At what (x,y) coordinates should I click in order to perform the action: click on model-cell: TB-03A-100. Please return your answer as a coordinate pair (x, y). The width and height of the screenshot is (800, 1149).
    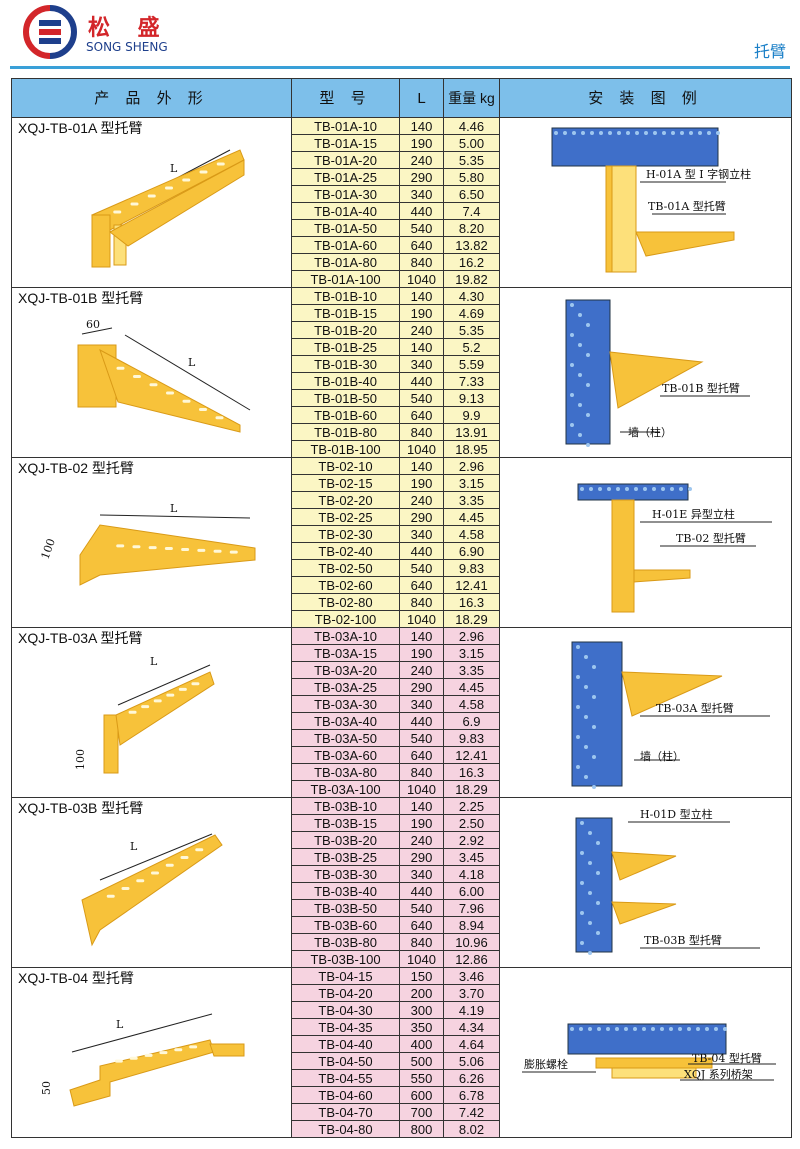
    Looking at the image, I should click on (345, 789).